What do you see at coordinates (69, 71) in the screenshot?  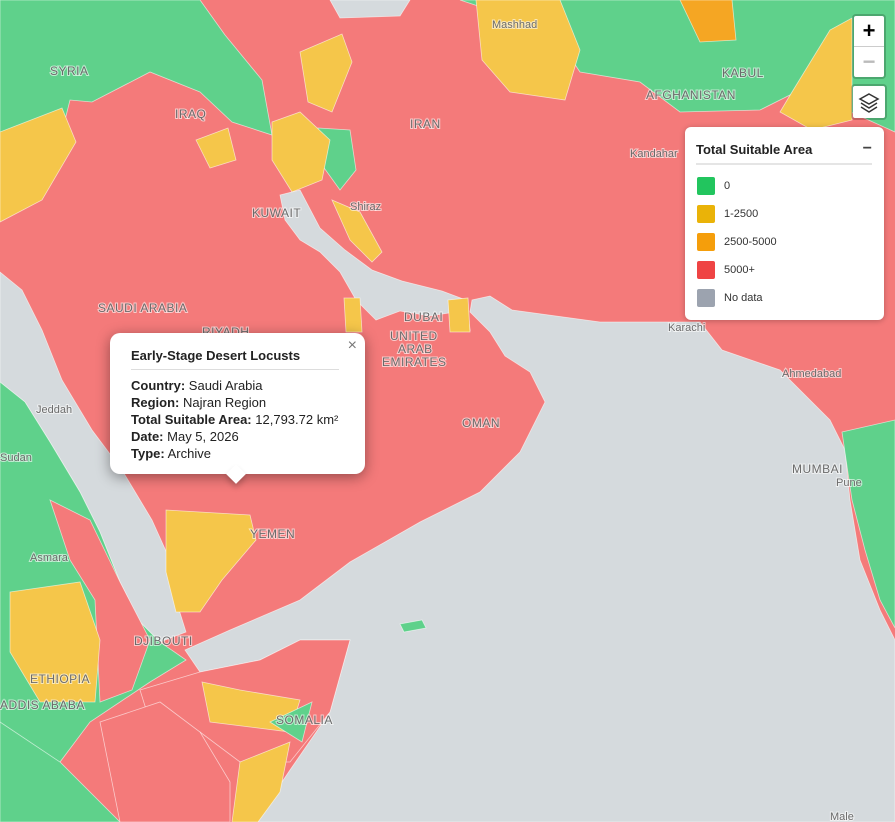 I see `map-label: SYRIA` at bounding box center [69, 71].